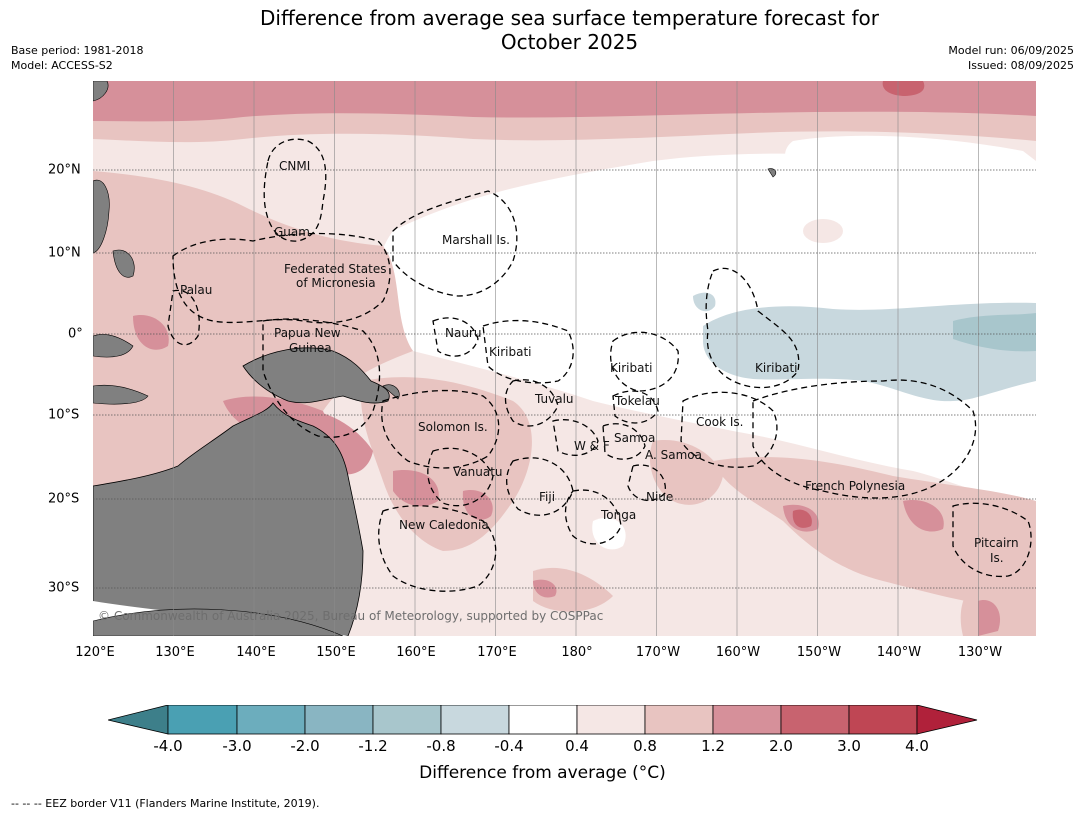 The image size is (1085, 816). I want to click on lon-tick-140w: 140°W, so click(899, 652).